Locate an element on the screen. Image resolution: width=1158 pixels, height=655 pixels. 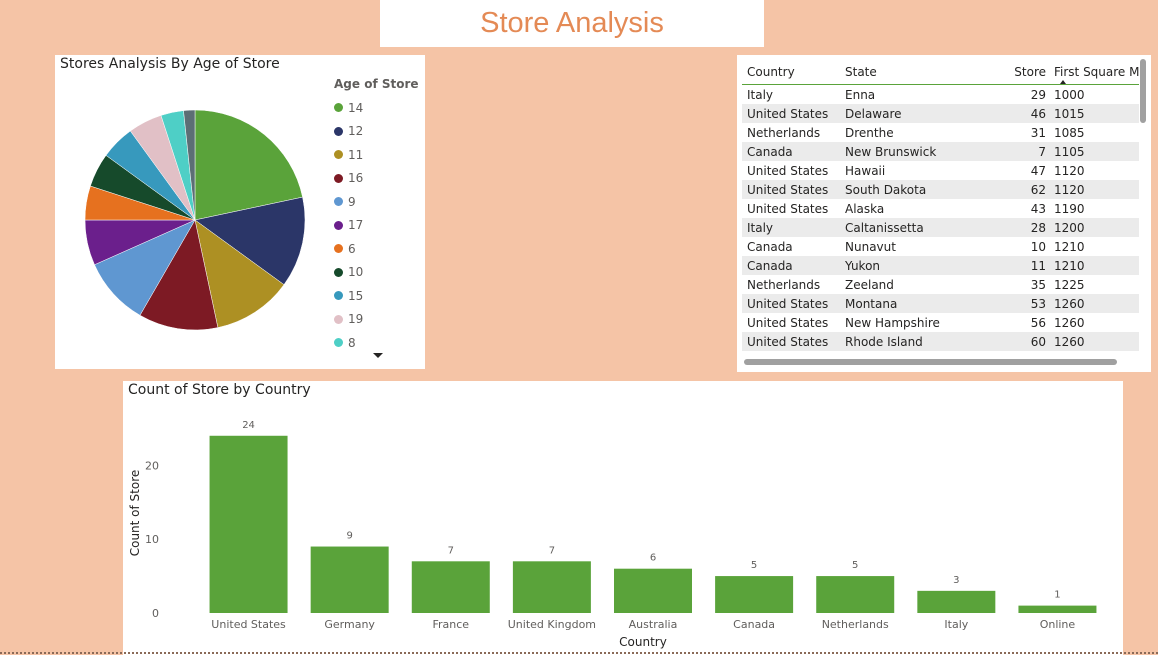
cell-state: Yukon is located at coordinates (863, 265).